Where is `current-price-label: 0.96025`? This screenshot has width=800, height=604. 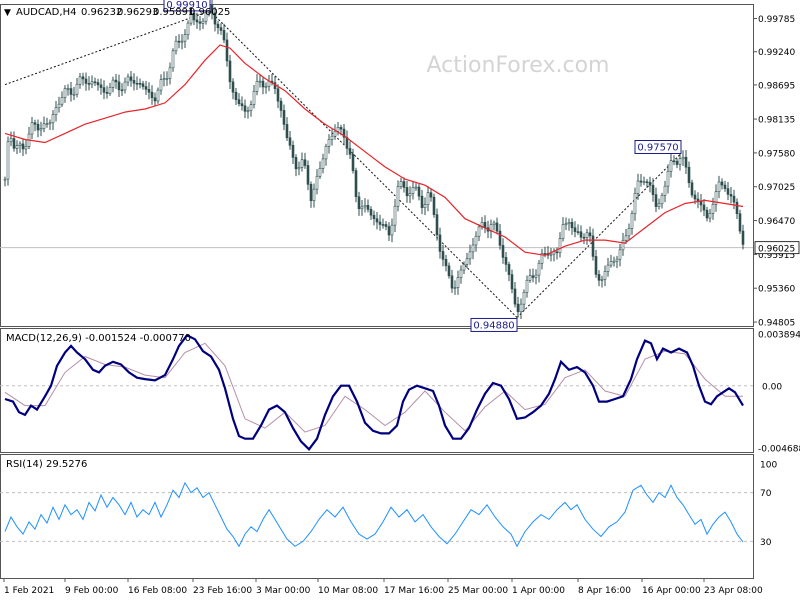
current-price-label: 0.96025 is located at coordinates (776, 250).